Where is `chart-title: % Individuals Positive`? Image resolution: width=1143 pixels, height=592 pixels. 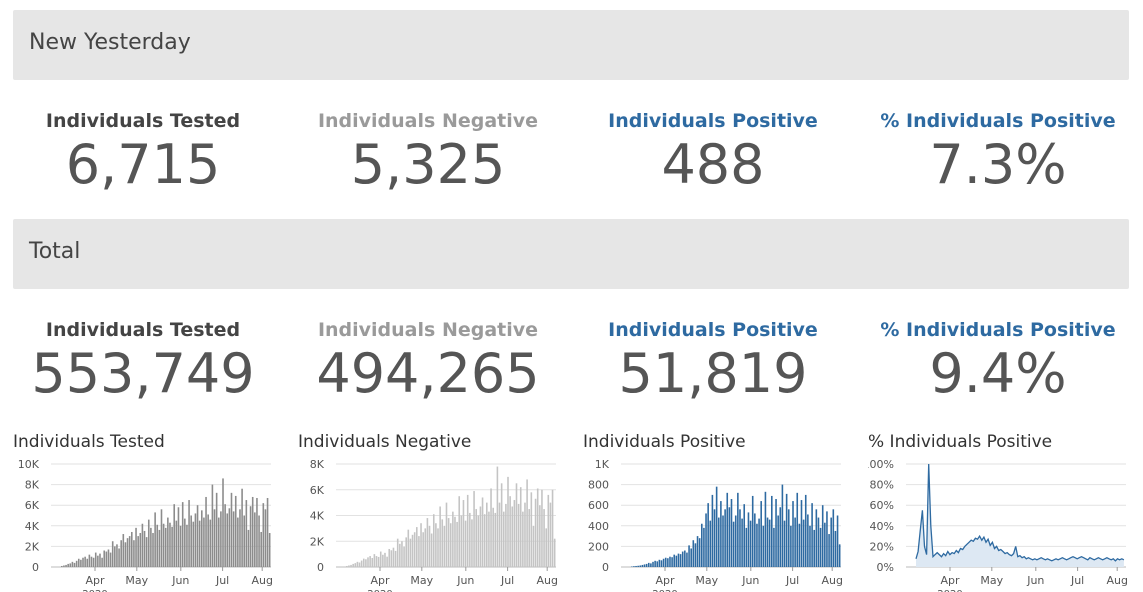 chart-title: % Individuals Positive is located at coordinates (960, 442).